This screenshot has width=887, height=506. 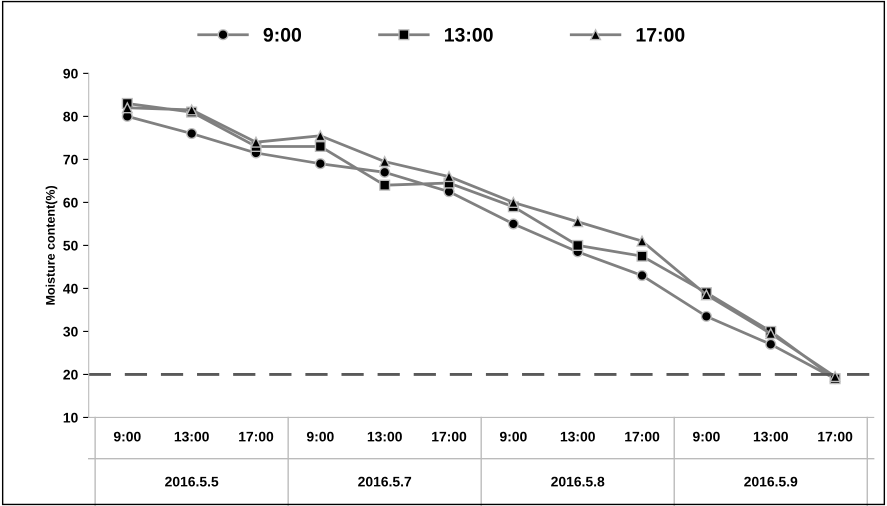 What do you see at coordinates (70, 159) in the screenshot?
I see `y-tick-label: 70` at bounding box center [70, 159].